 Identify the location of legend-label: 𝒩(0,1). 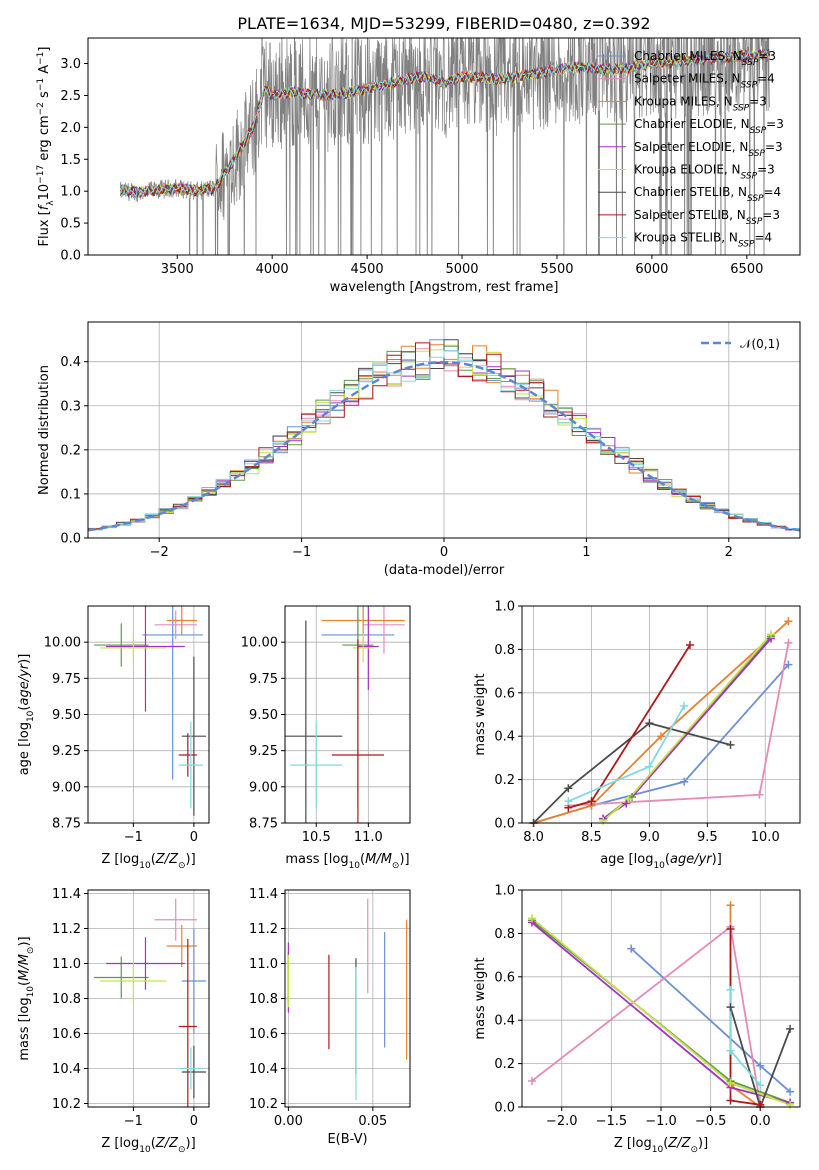
(760, 344).